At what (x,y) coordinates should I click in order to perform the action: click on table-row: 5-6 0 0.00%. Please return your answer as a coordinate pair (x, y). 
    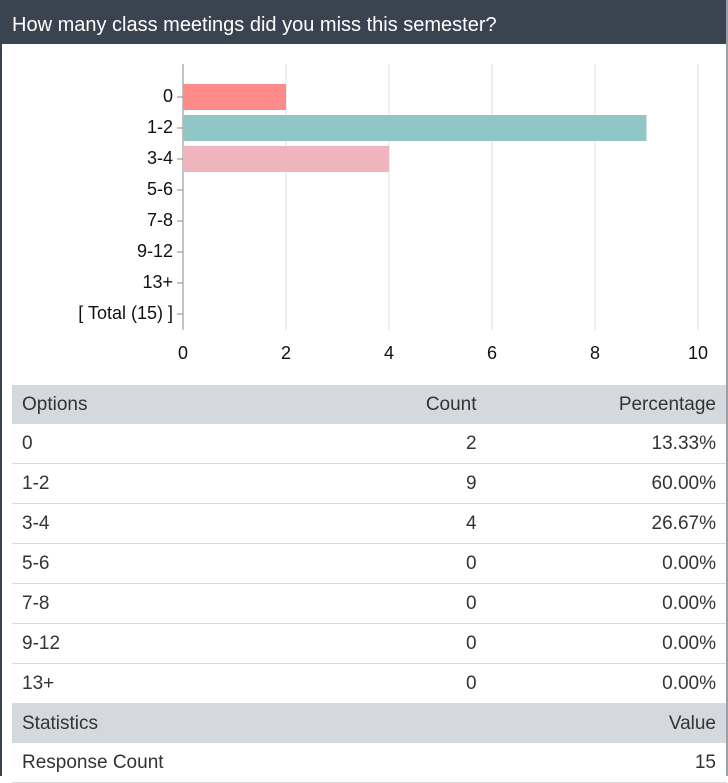
    Looking at the image, I should click on (369, 563).